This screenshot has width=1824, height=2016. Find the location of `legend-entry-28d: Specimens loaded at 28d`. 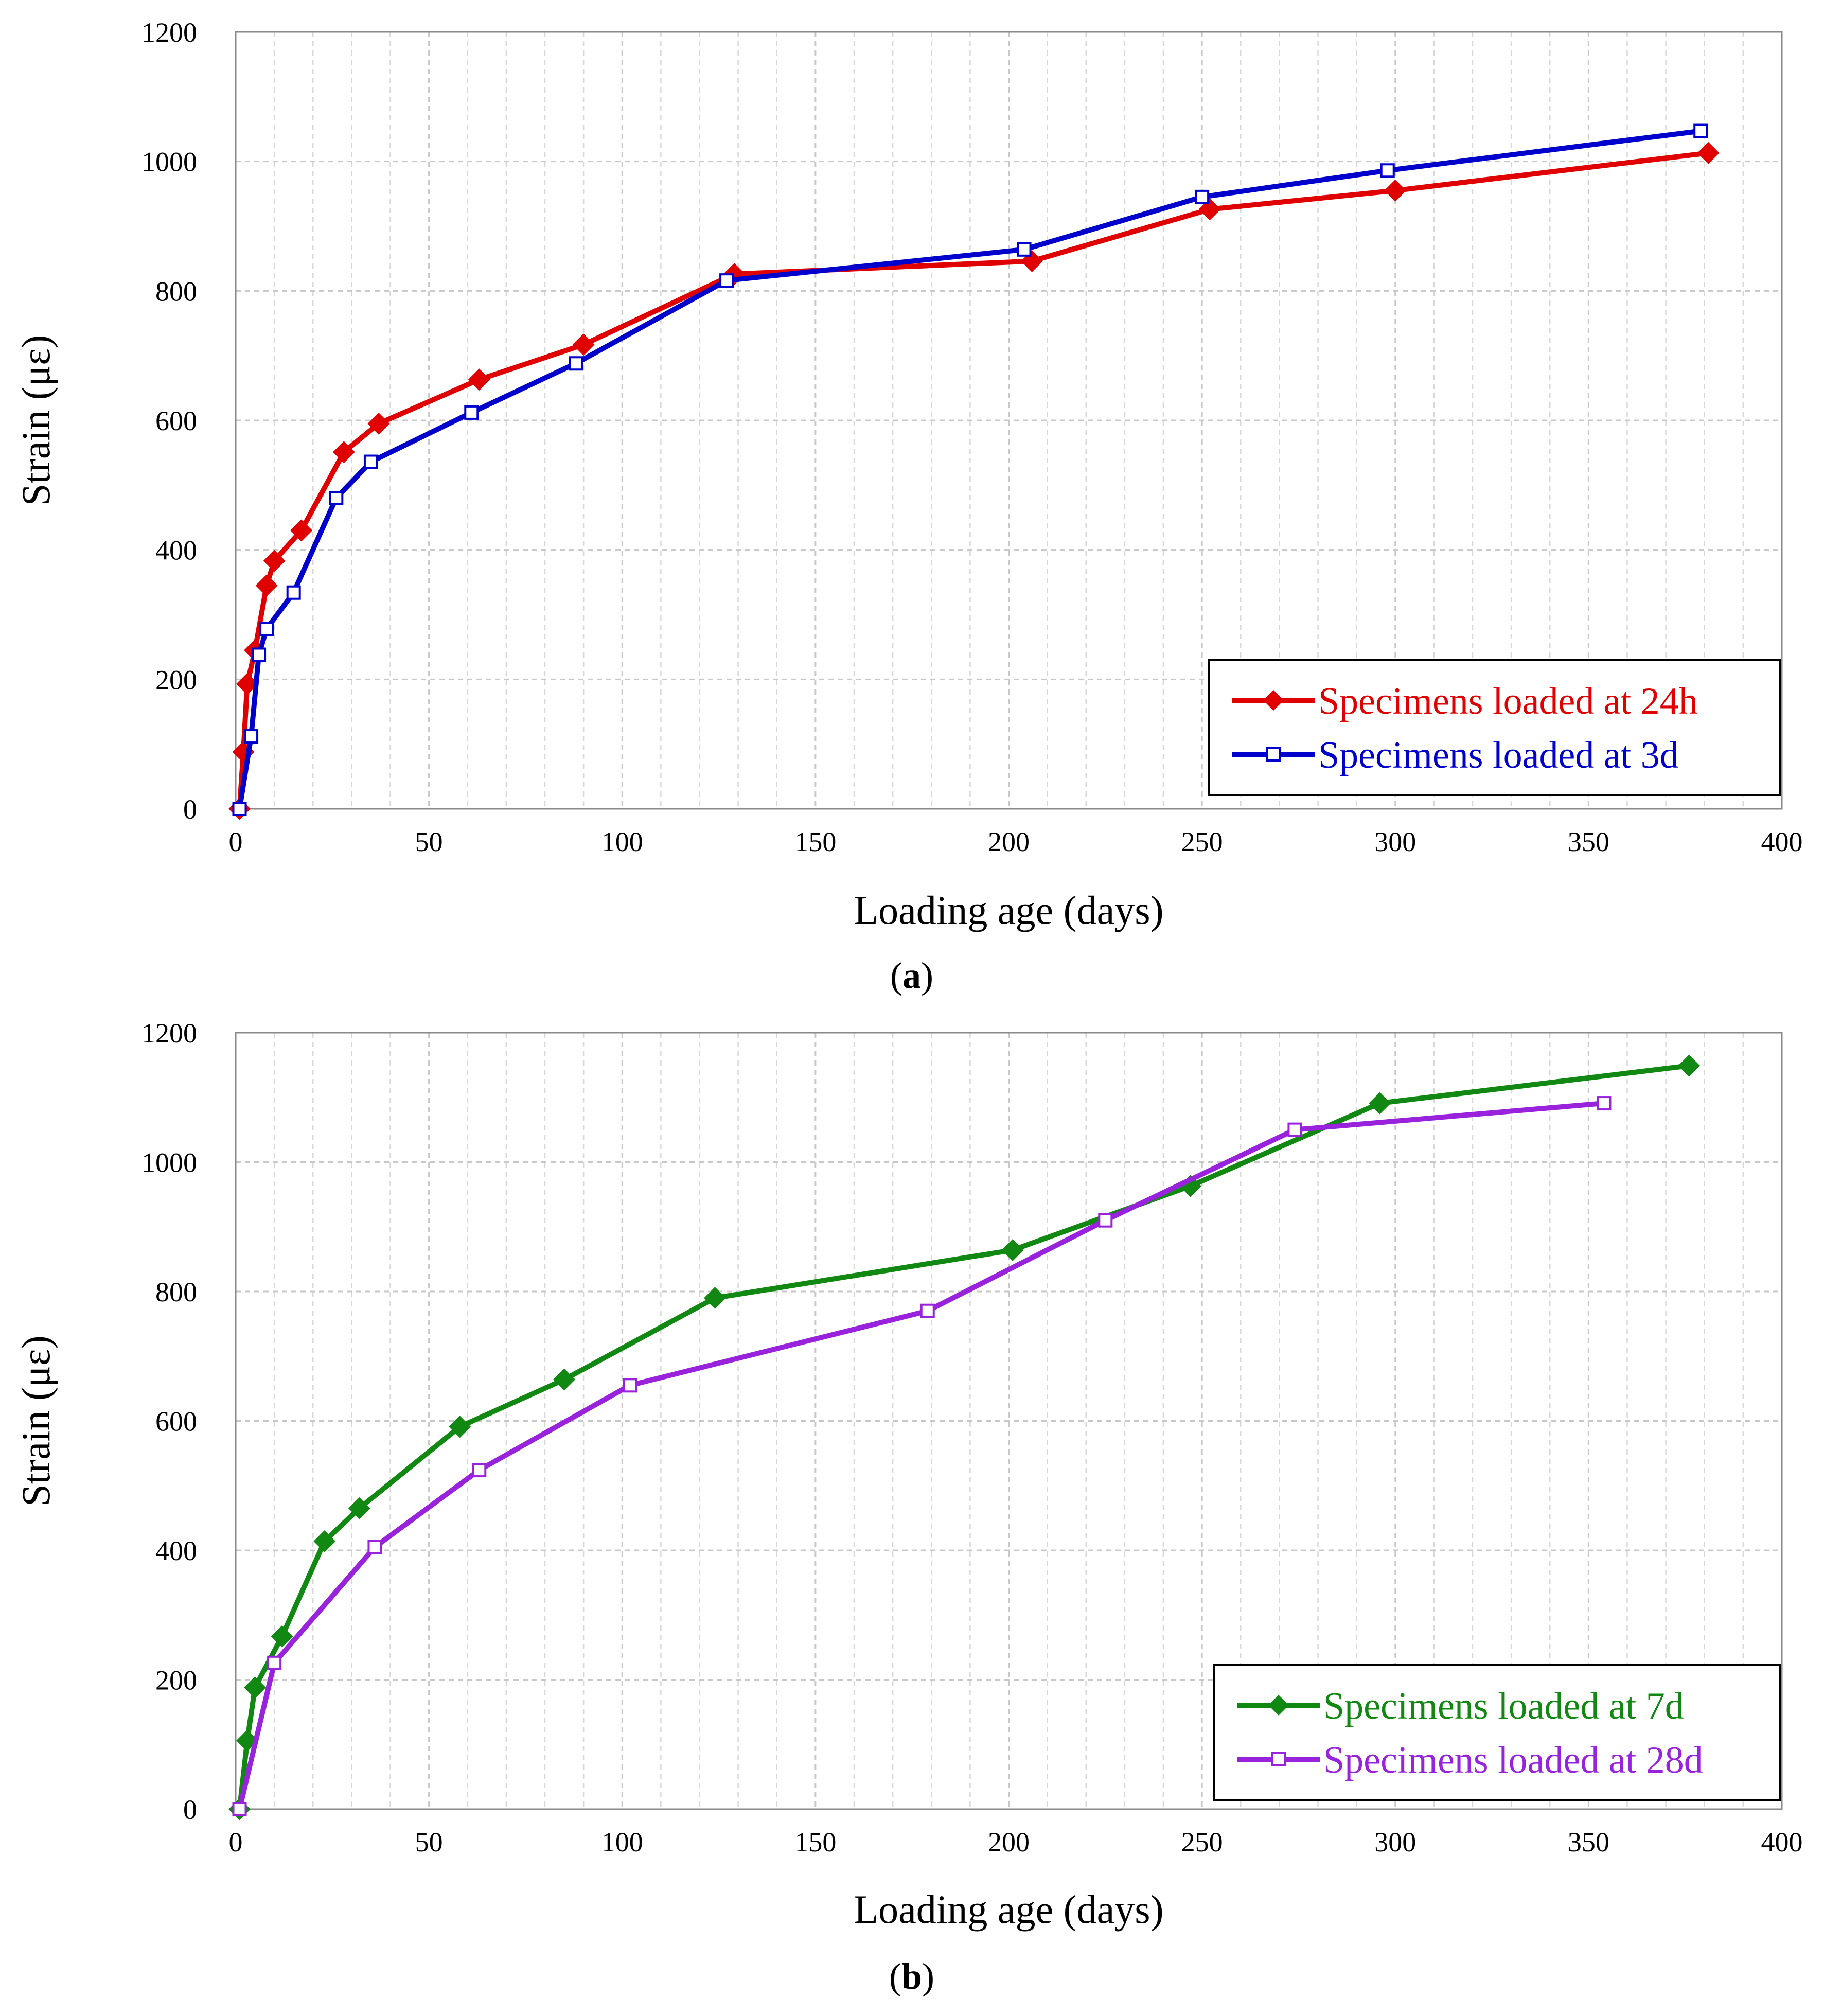

legend-entry-28d: Specimens loaded at 28d is located at coordinates (1470, 1760).